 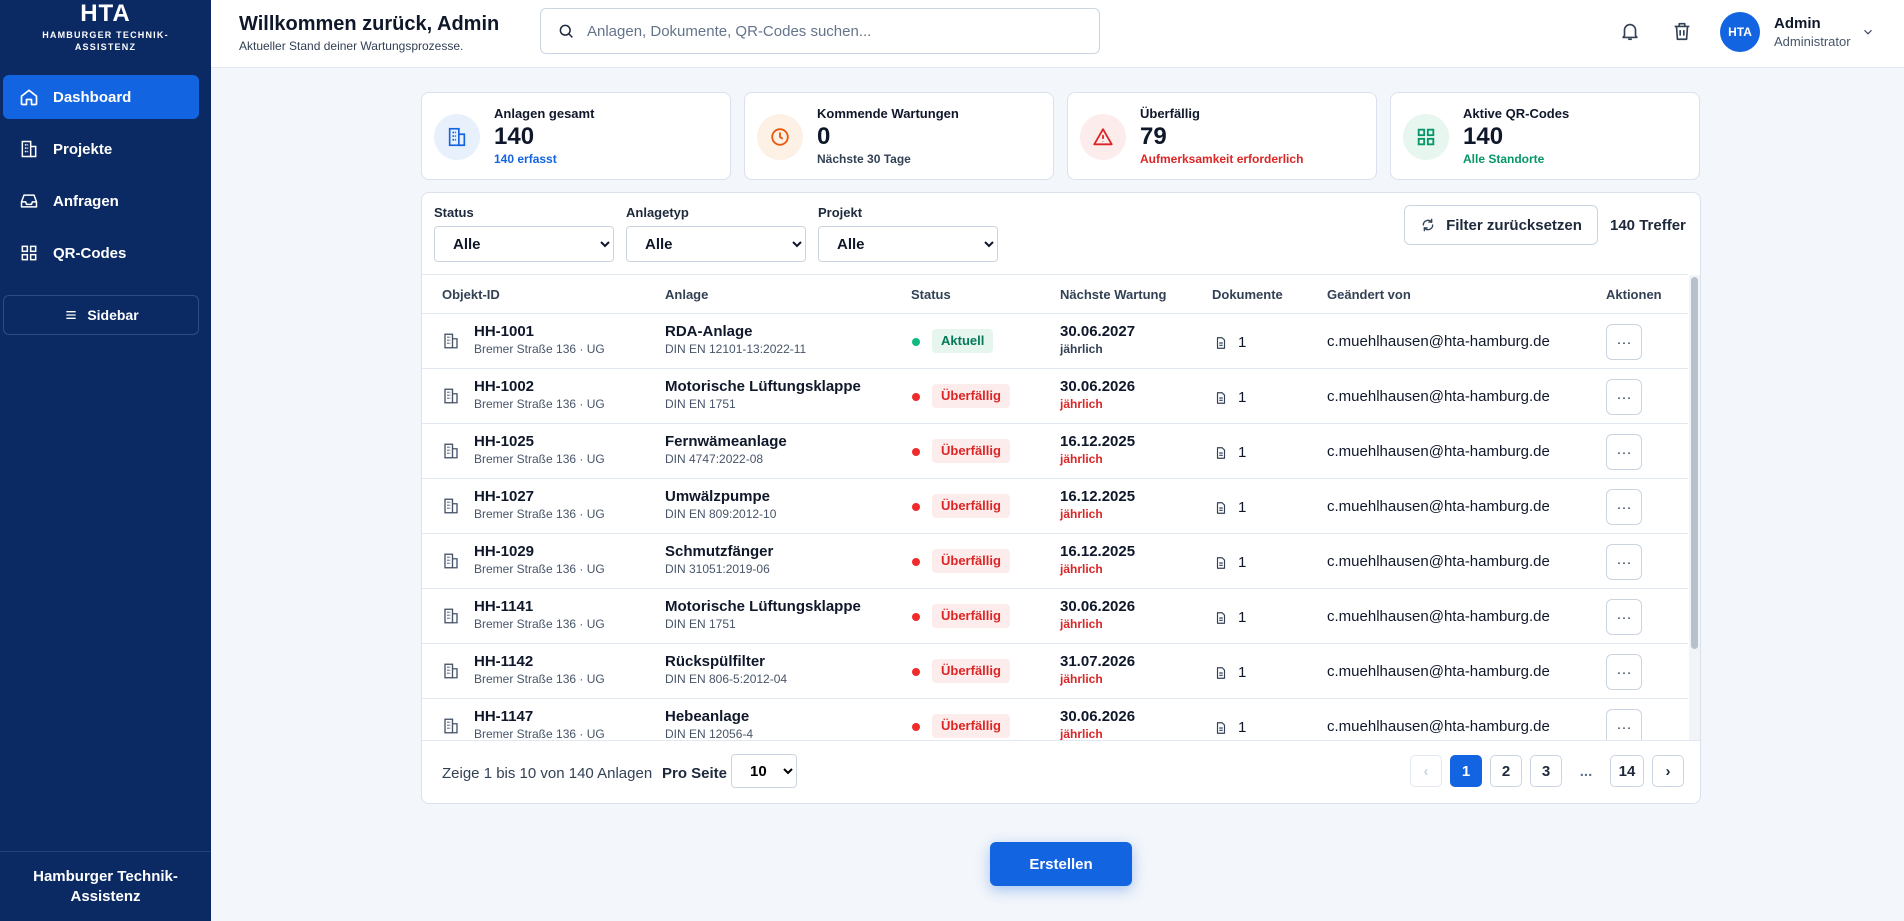 I want to click on page-button-2: 2, so click(x=1506, y=771).